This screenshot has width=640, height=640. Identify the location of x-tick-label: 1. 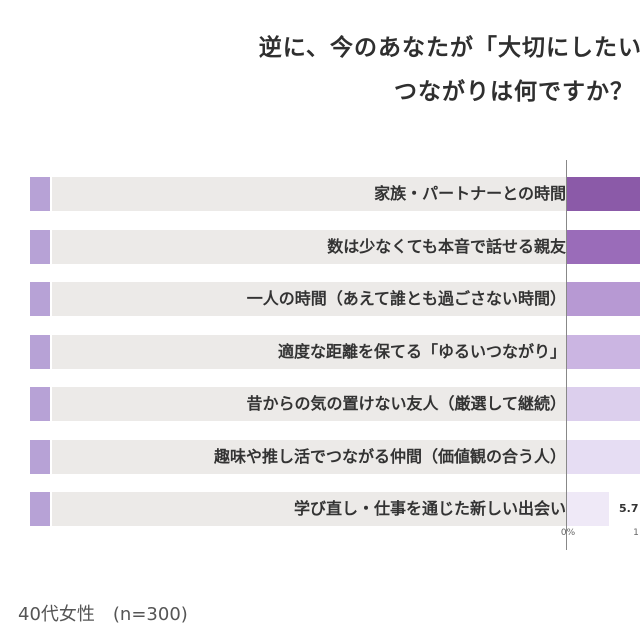
(636, 533).